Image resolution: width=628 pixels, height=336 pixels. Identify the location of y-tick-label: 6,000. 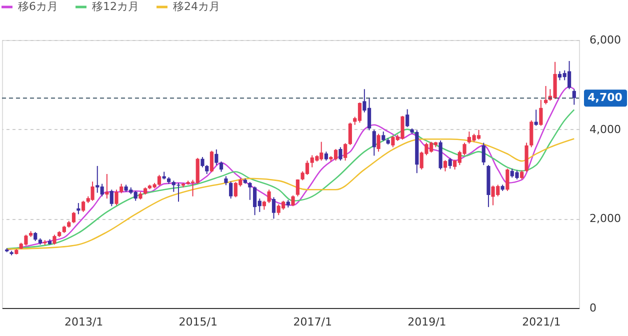
(605, 40).